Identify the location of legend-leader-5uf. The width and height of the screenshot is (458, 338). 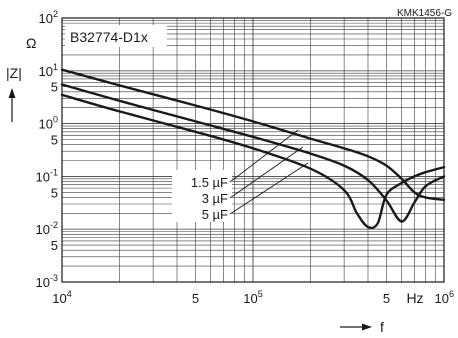
(269, 188).